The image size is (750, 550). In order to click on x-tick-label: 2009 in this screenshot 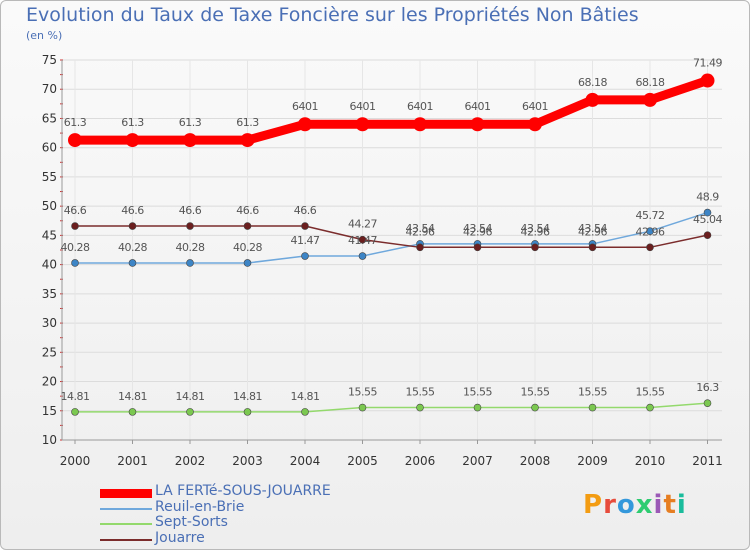, I will do `click(592, 461)`.